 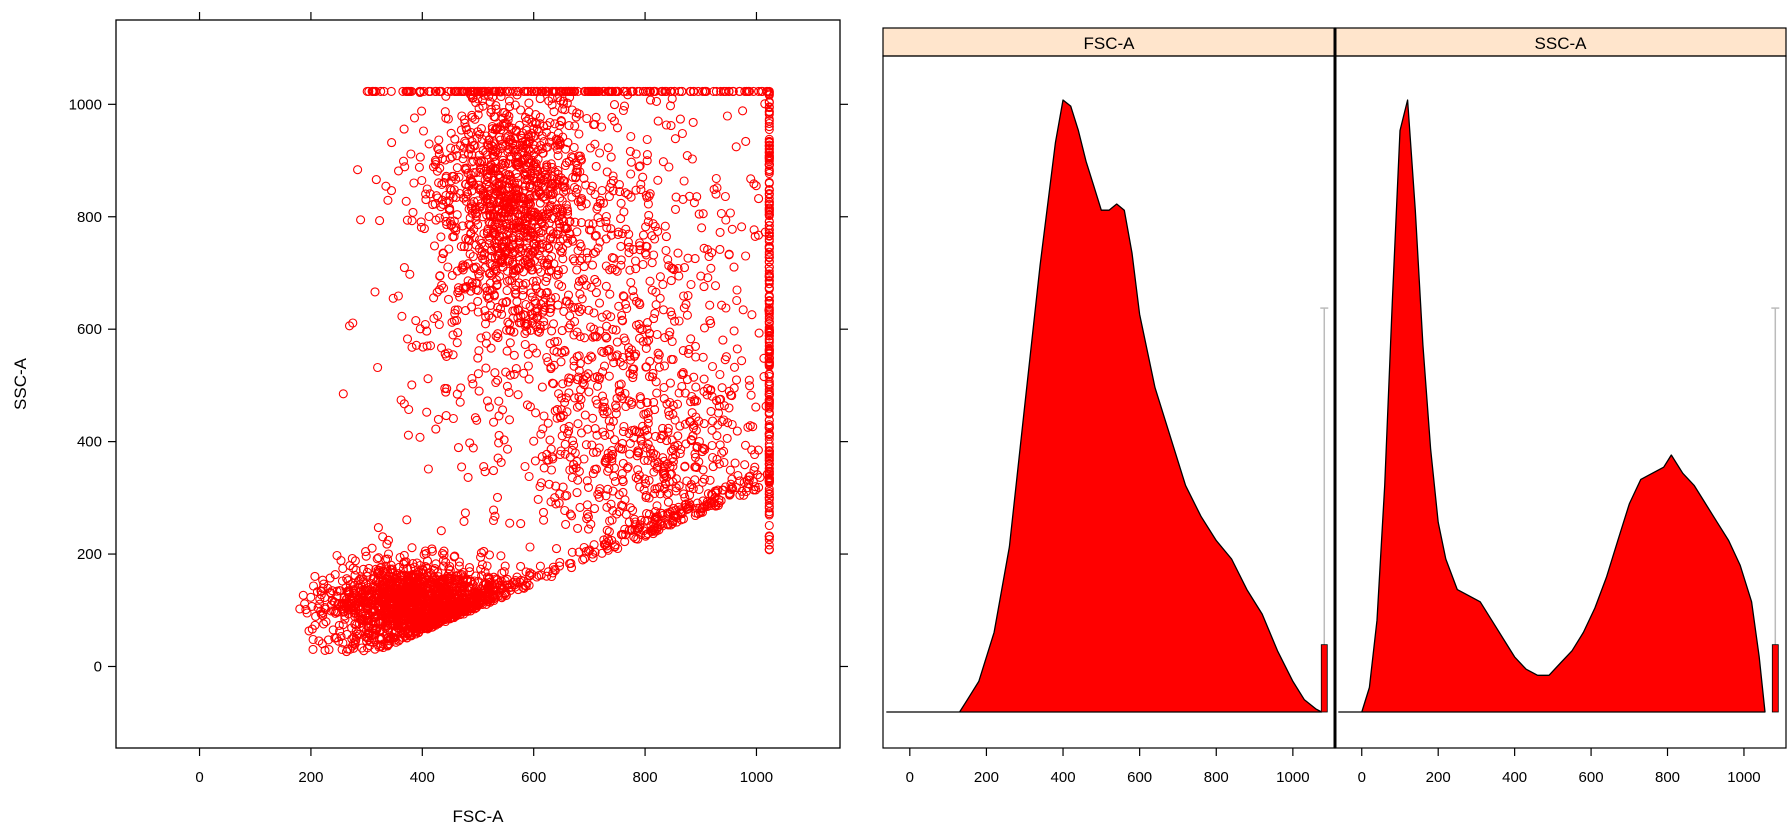 I want to click on x-tick-label: 1000, so click(x=1292, y=777).